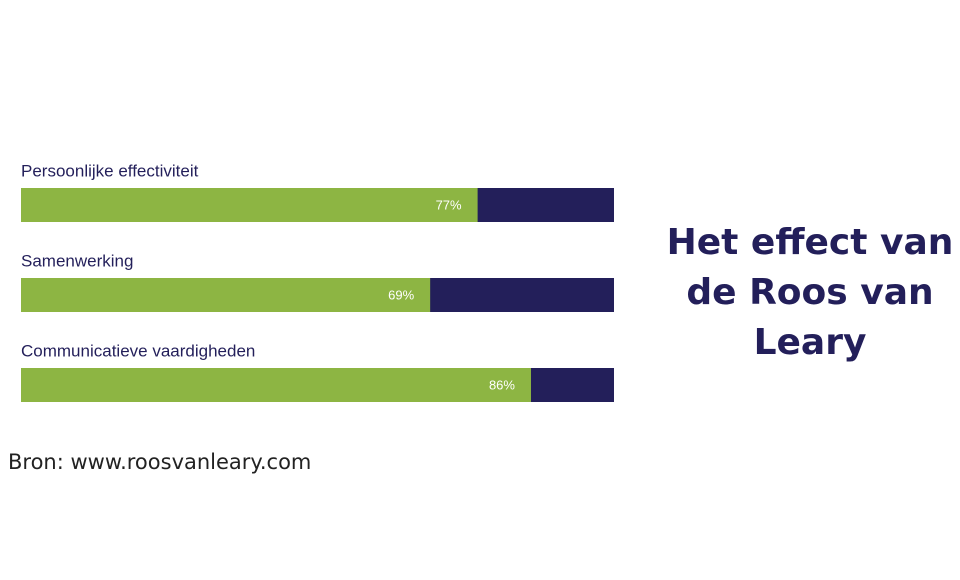 The height and width of the screenshot is (580, 960). I want to click on category-label: Persoonlijke effectiviteit, so click(110, 170).